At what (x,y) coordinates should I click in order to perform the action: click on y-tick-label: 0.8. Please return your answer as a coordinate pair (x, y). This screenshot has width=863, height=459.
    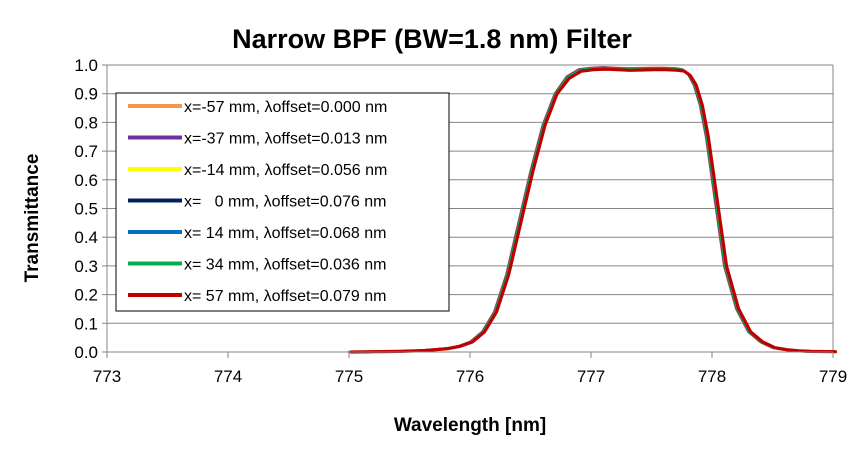
    Looking at the image, I should click on (86, 122).